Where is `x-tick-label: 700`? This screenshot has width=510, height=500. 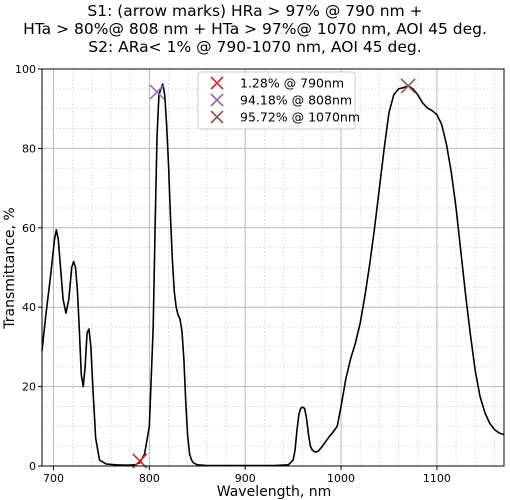 x-tick-label: 700 is located at coordinates (53, 478).